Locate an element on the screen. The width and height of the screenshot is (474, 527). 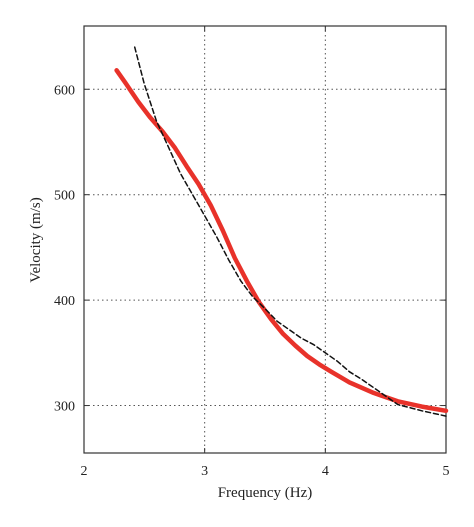
y-axis-label: Velocity (m/s) is located at coordinates (36, 239).